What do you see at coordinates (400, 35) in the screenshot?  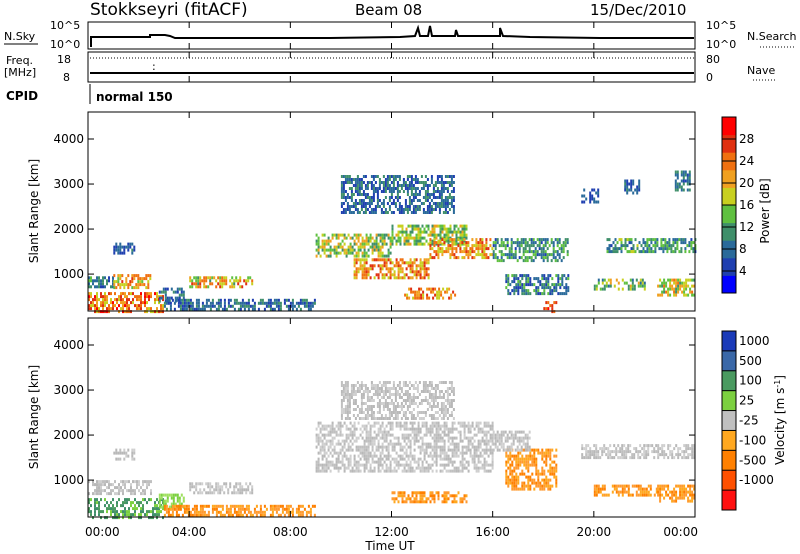 I see `nsky-panel: N.Sky 10^5 10^0 10^5 10^0 N.Search` at bounding box center [400, 35].